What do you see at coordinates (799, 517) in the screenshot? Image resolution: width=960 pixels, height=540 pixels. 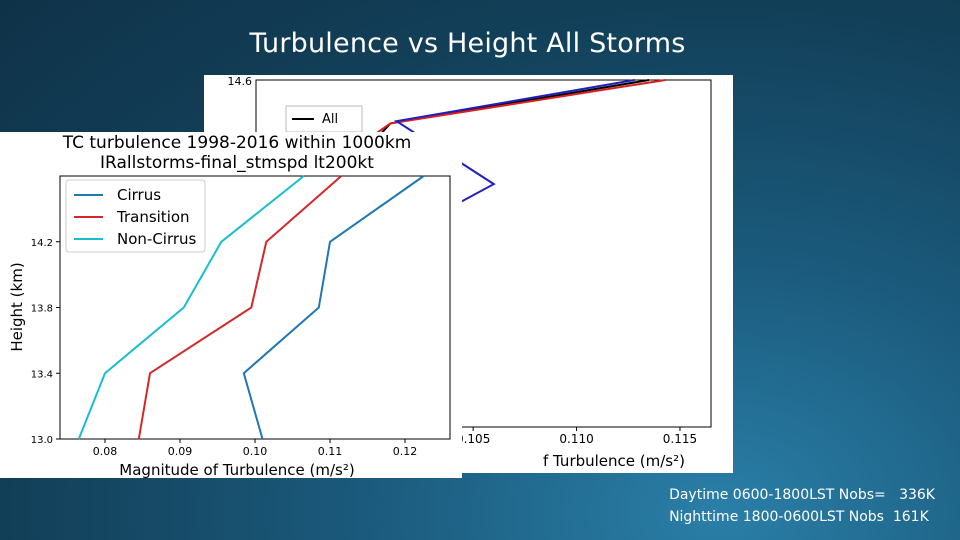 I see `stats-nighttime: Nighttime 1800-0600LST Nobs 161K` at bounding box center [799, 517].